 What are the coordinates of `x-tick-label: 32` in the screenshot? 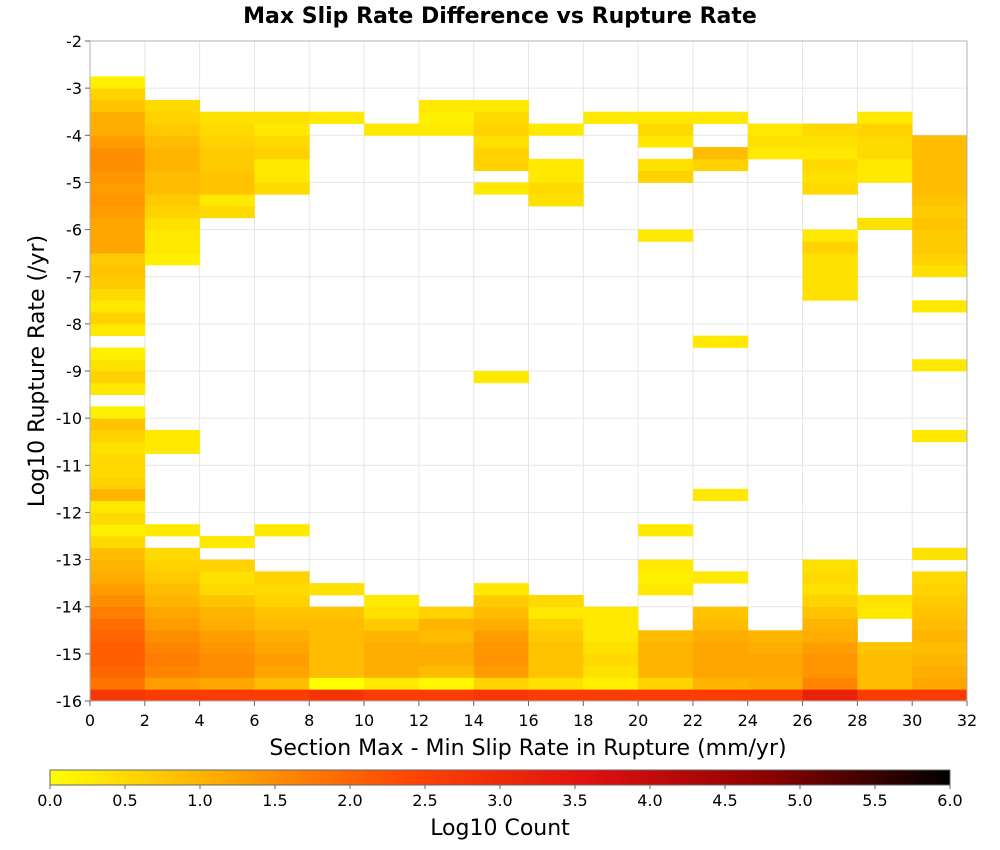 It's located at (967, 720).